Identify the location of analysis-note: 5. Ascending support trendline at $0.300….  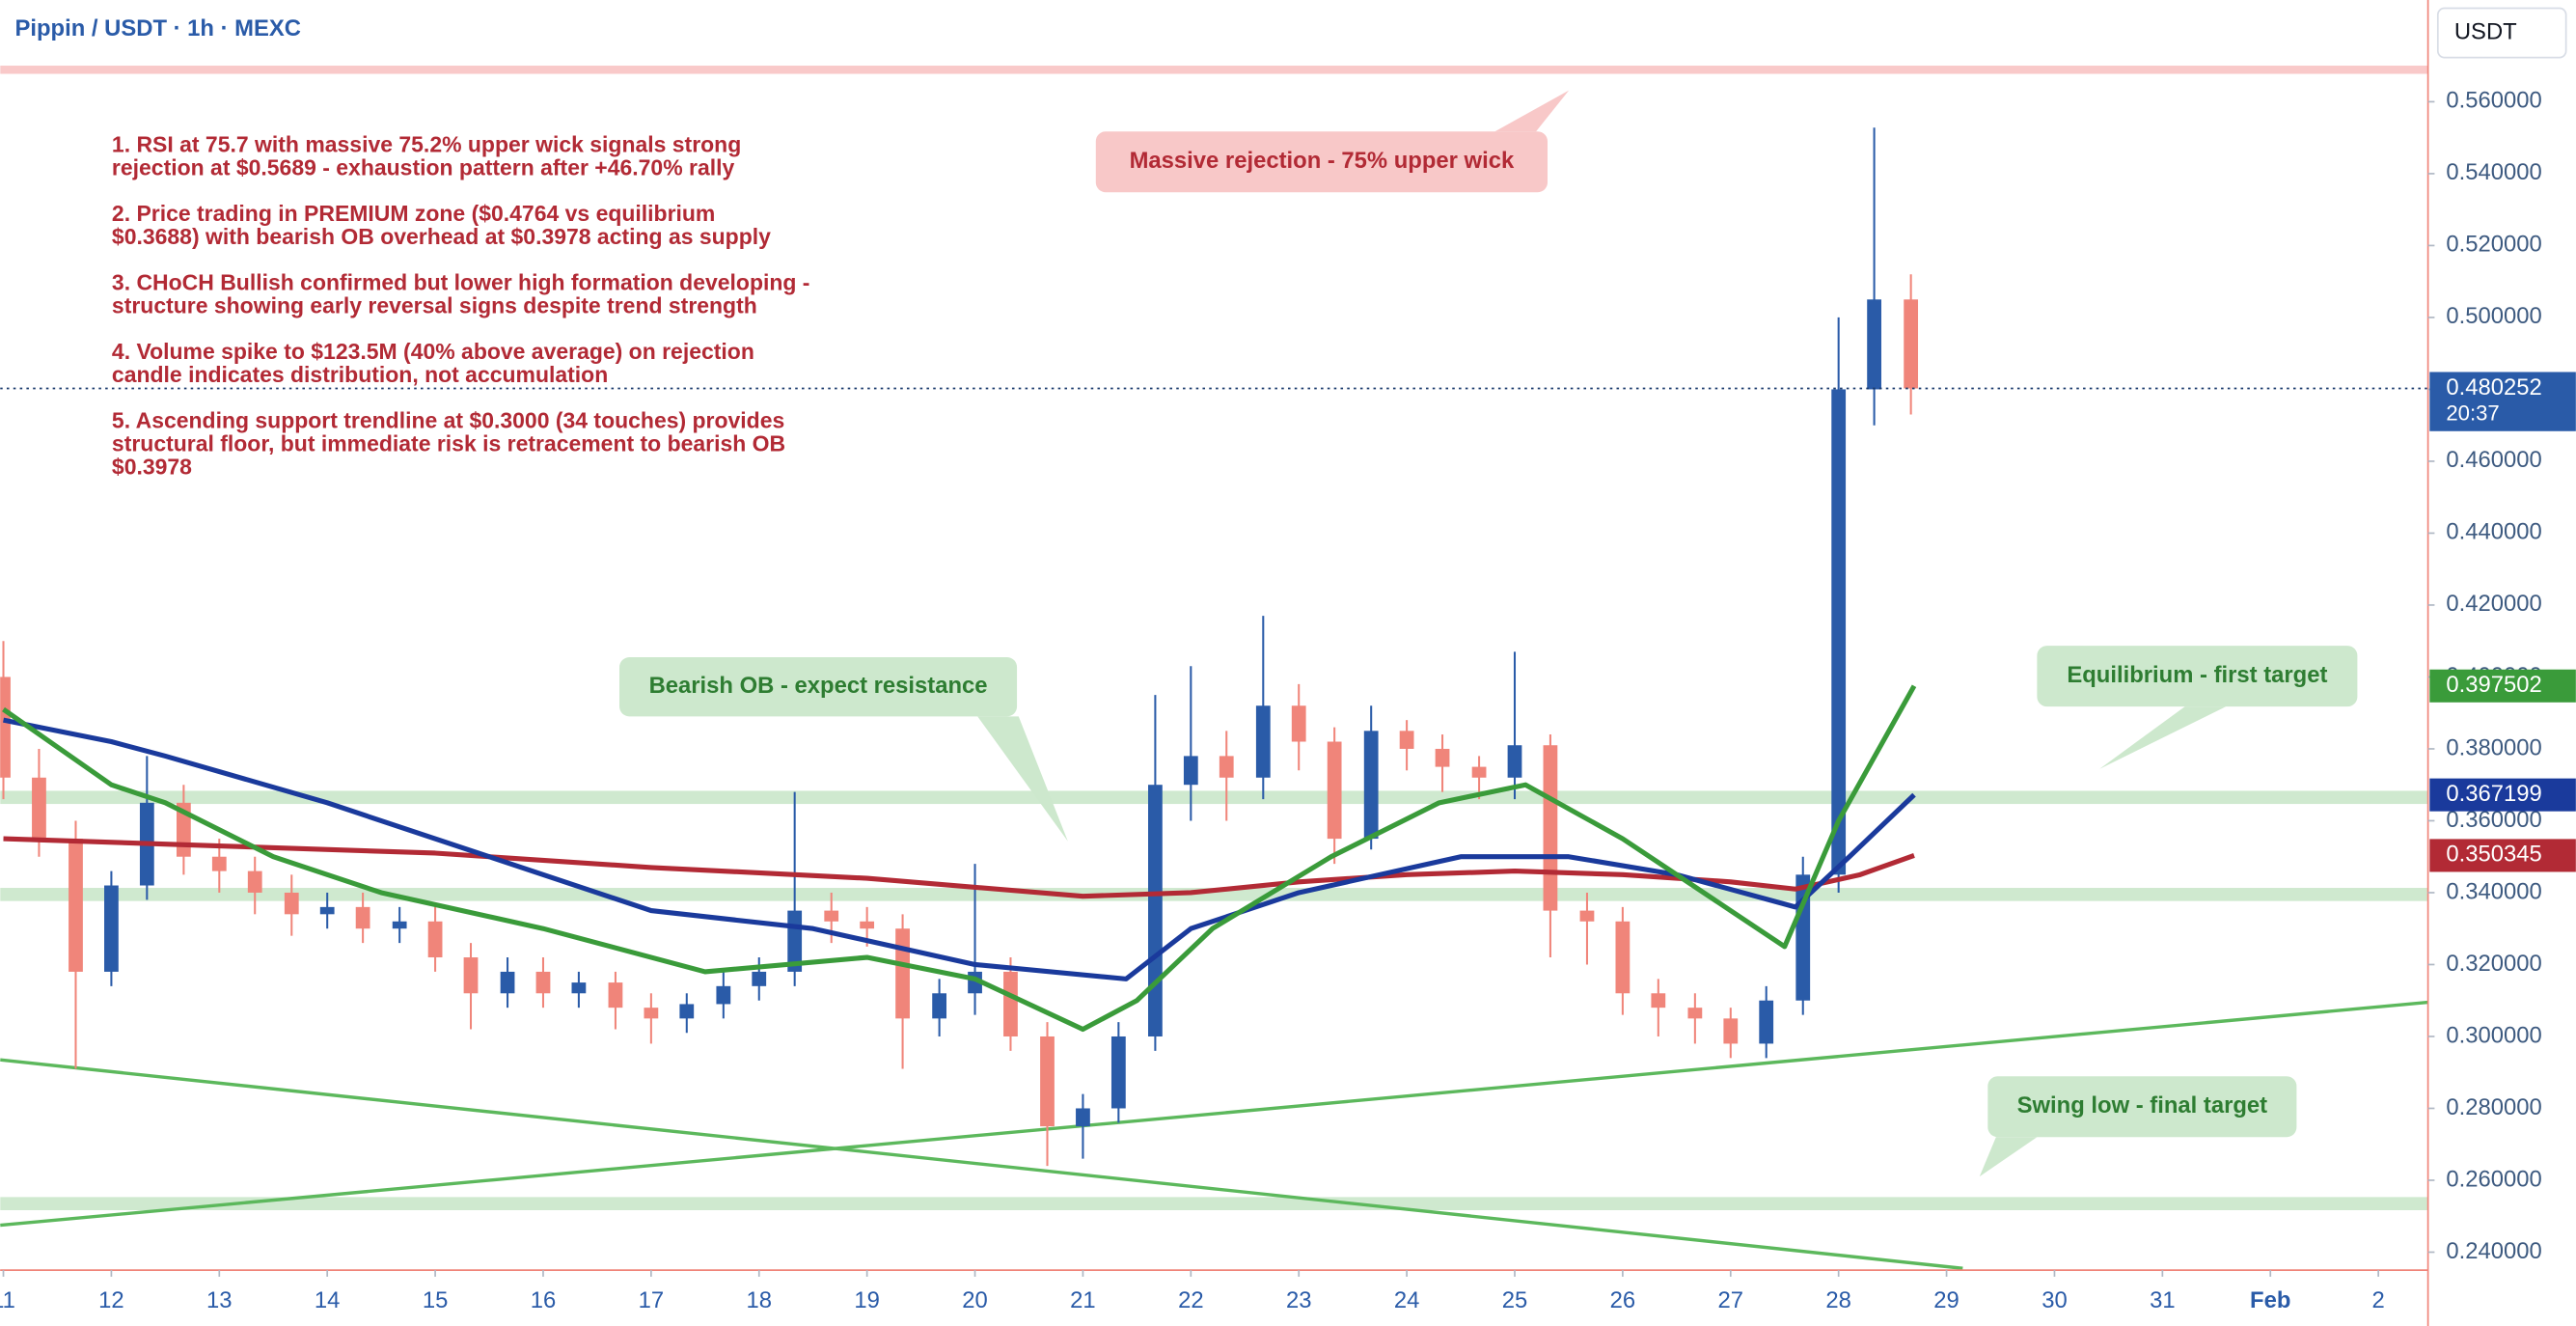
(448, 421).